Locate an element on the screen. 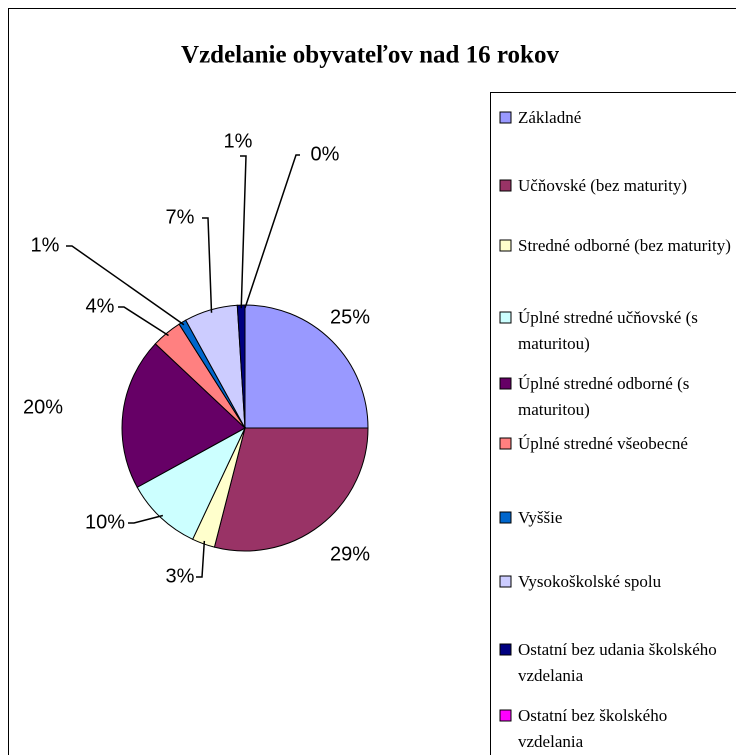 This screenshot has height=755, width=736. legend-label: Učňovské (bez maturity) is located at coordinates (602, 185).